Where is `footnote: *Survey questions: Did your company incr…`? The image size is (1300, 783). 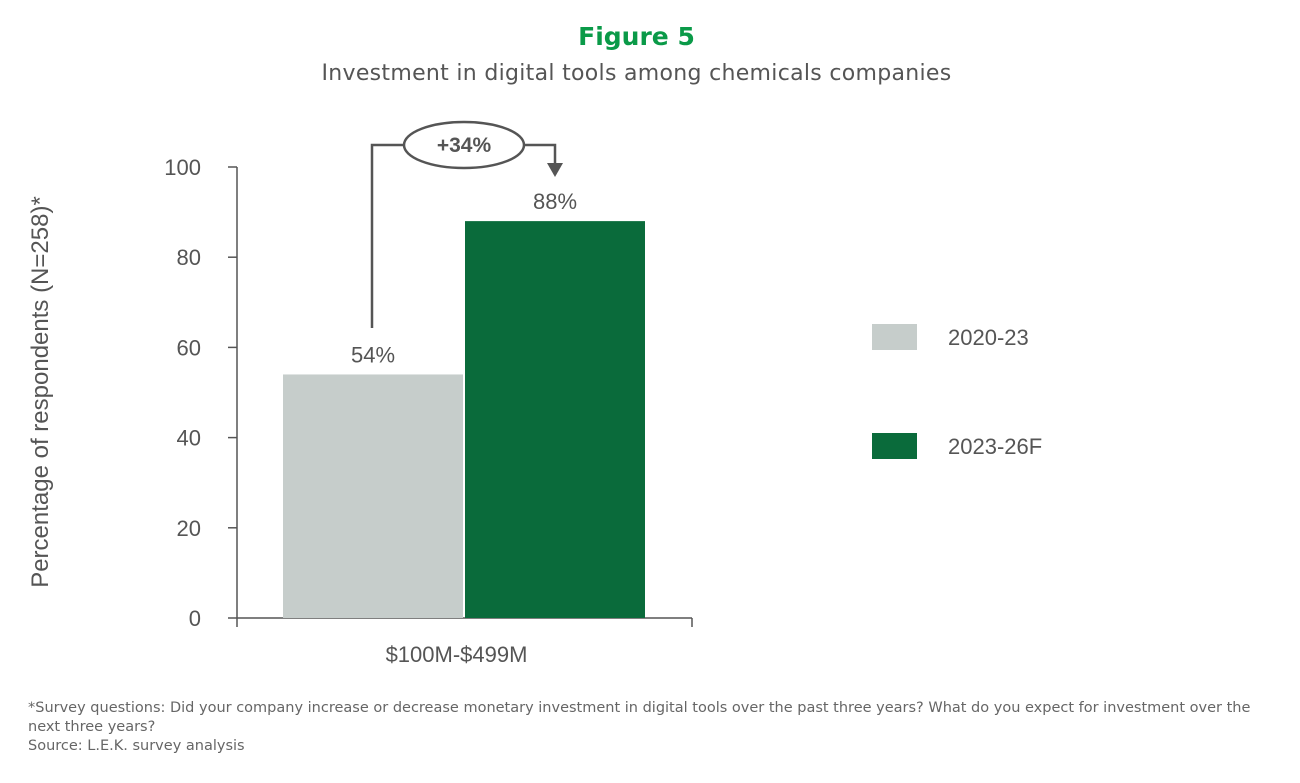
footnote: *Survey questions: Did your company incr… is located at coordinates (639, 717).